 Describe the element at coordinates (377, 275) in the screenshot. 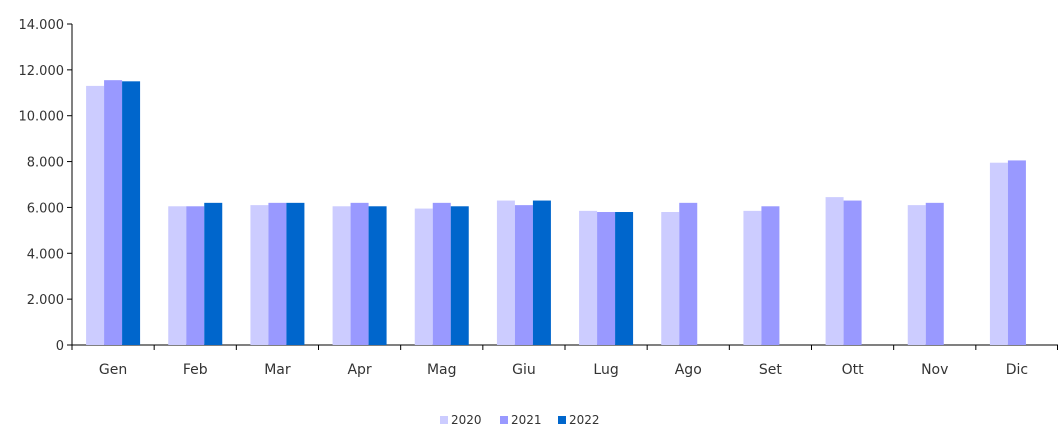

I see `bar-2022-Apr` at that location.